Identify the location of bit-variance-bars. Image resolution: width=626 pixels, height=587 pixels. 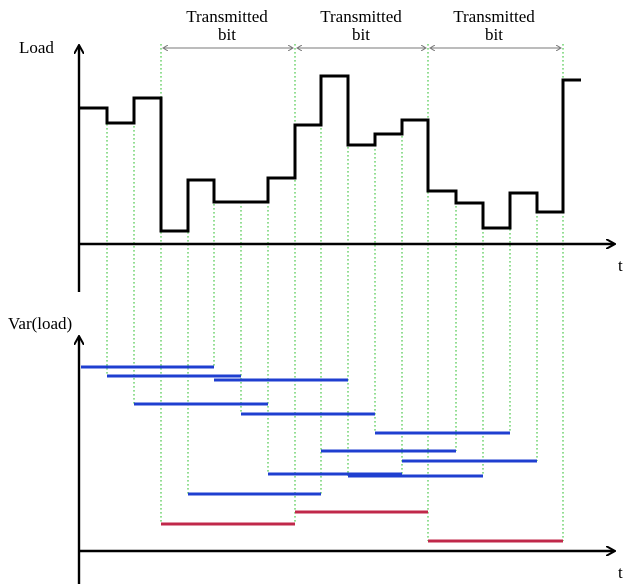
(362, 526).